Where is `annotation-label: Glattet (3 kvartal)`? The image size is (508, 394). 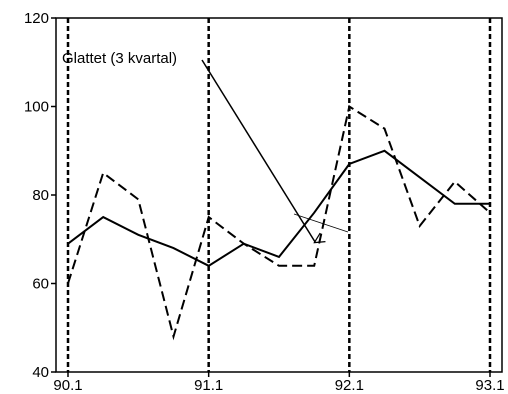 annotation-label: Glattet (3 kvartal) is located at coordinates (119, 58).